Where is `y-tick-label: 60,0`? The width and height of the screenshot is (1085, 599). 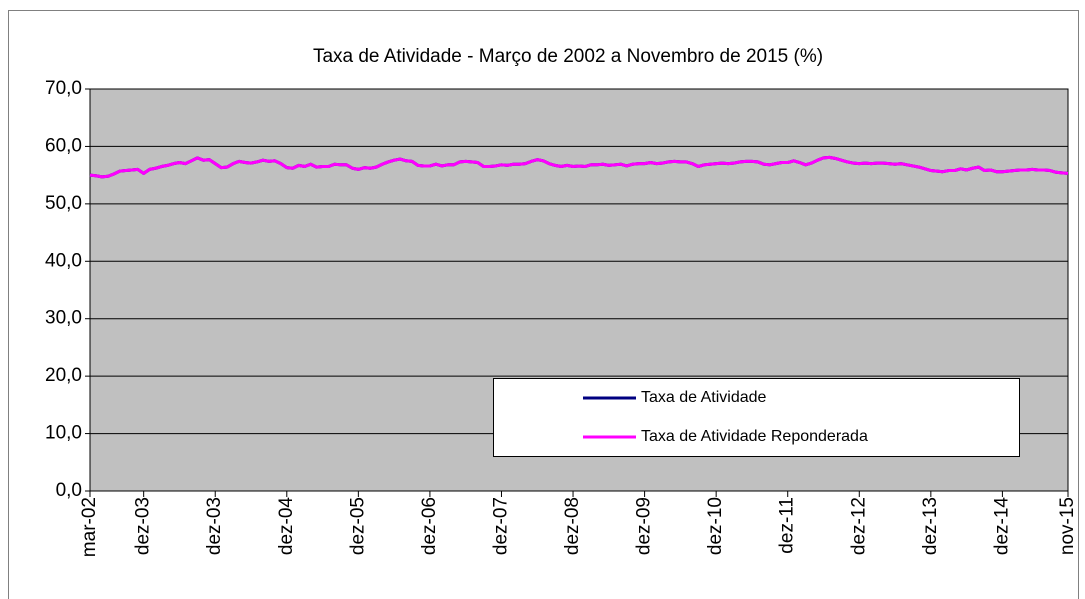
y-tick-label: 60,0 is located at coordinates (63, 145).